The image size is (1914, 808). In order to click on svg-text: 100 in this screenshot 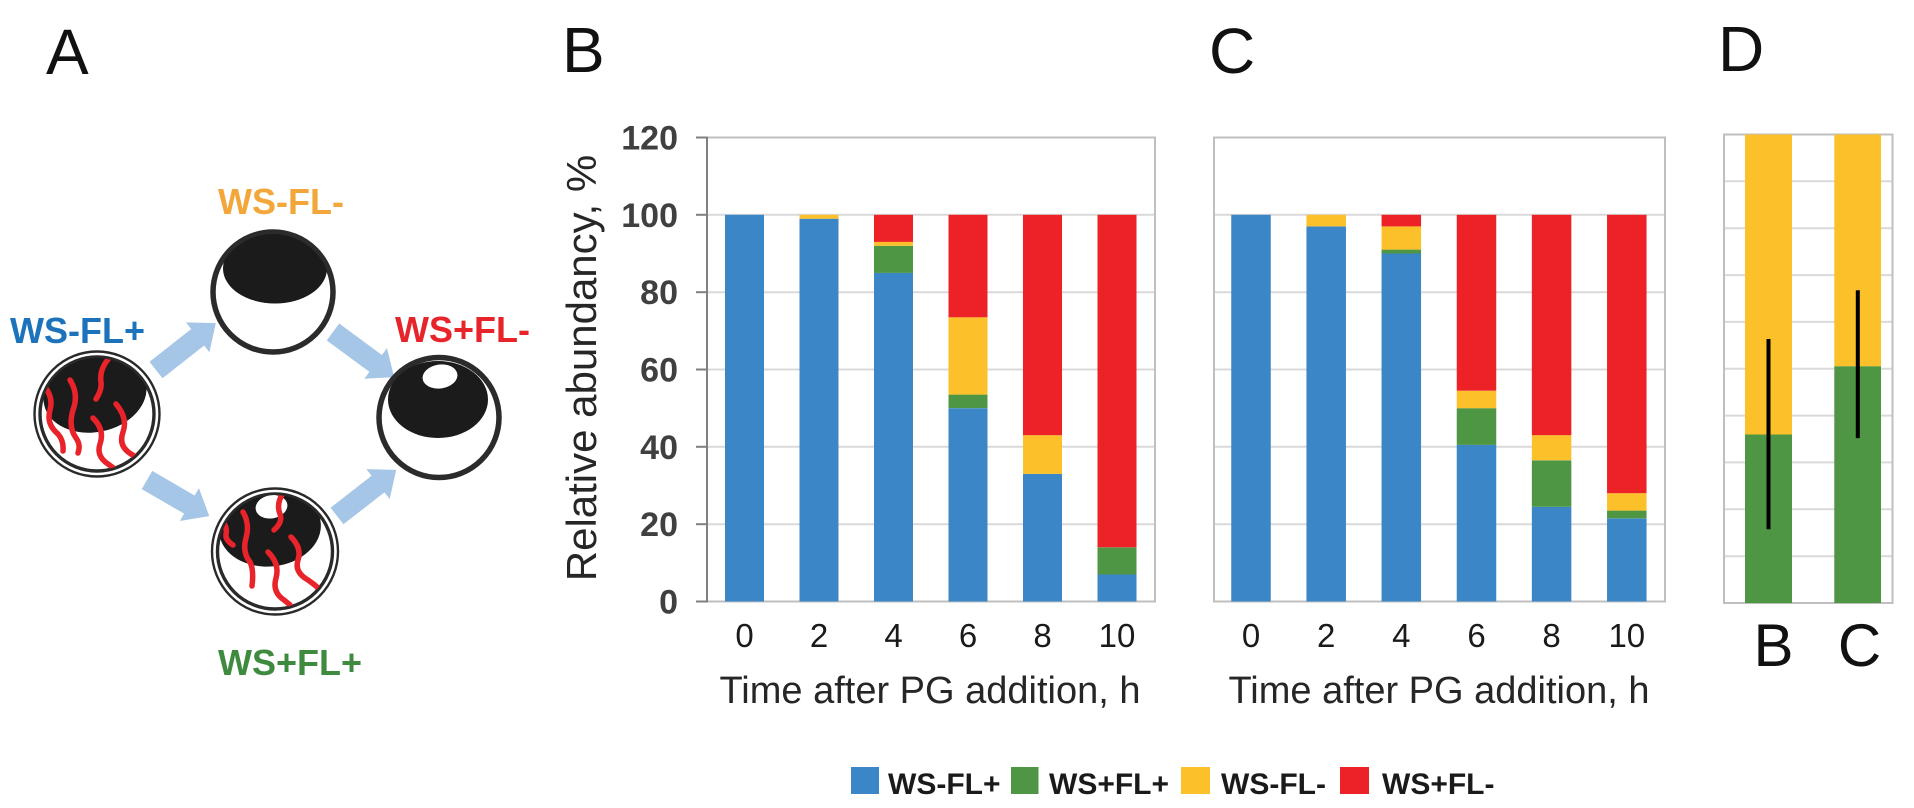, I will do `click(649, 216)`.